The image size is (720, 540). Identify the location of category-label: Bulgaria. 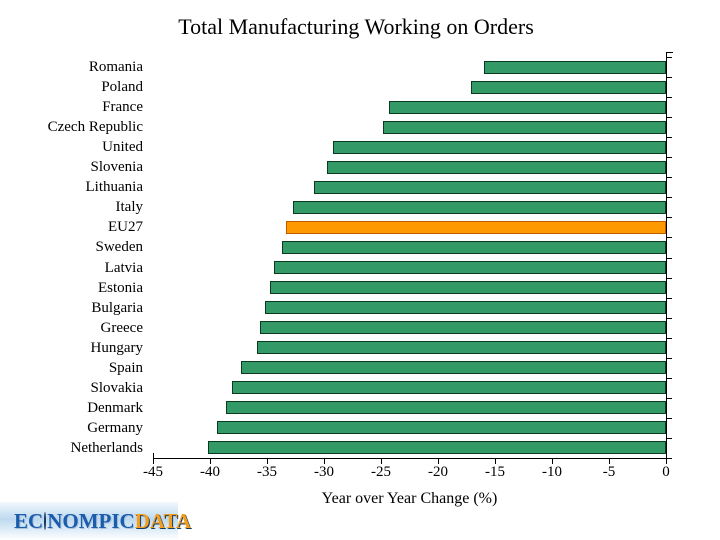
(117, 307).